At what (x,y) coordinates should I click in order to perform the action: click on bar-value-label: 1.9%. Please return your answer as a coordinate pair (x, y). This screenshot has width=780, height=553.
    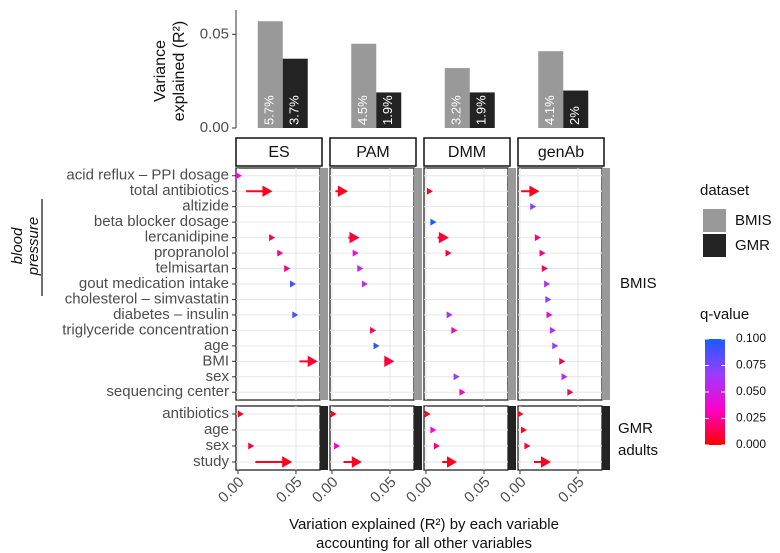
    Looking at the image, I should click on (387, 110).